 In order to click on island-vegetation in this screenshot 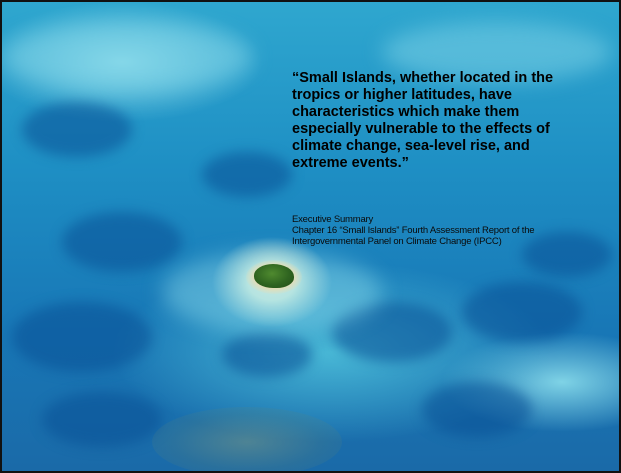, I will do `click(274, 276)`.